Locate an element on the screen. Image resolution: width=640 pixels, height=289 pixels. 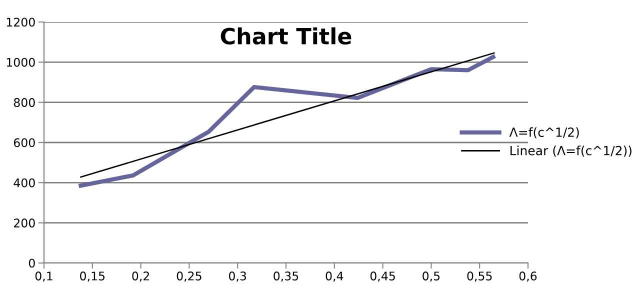
x-tick-label: 0,1 is located at coordinates (43, 277).